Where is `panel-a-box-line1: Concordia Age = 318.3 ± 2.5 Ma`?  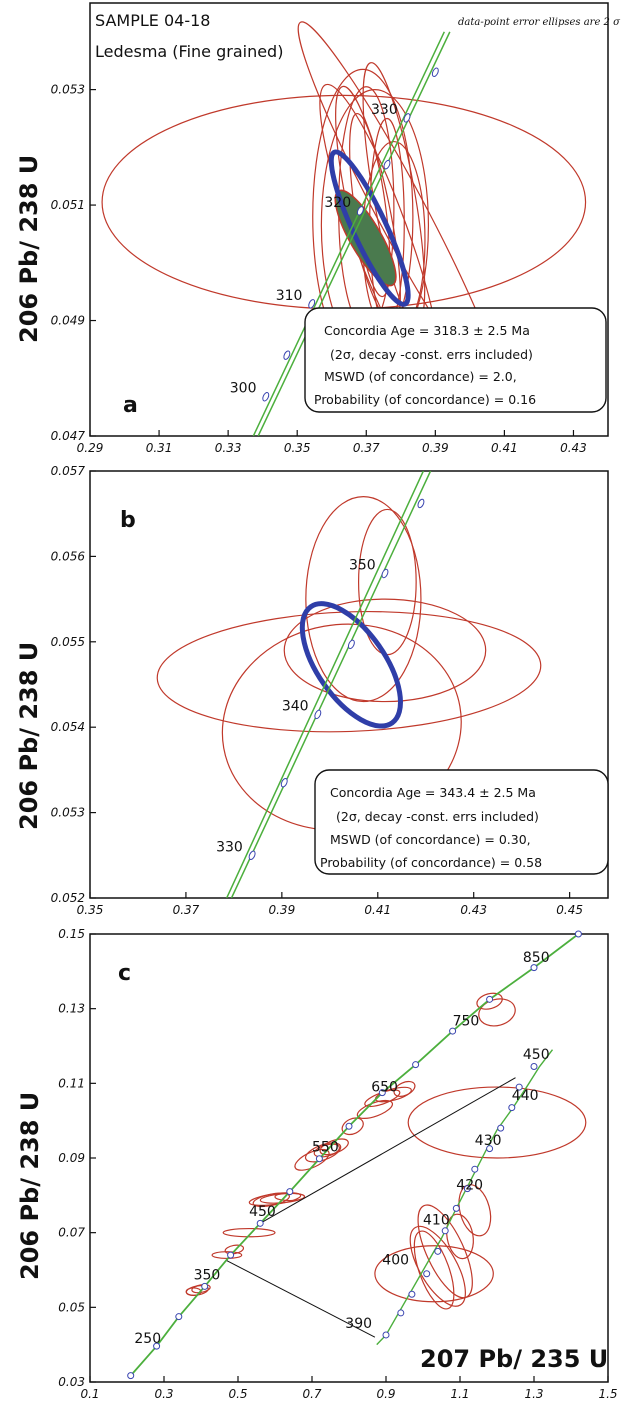 panel-a-box-line1: Concordia Age = 318.3 ± 2.5 Ma is located at coordinates (427, 330).